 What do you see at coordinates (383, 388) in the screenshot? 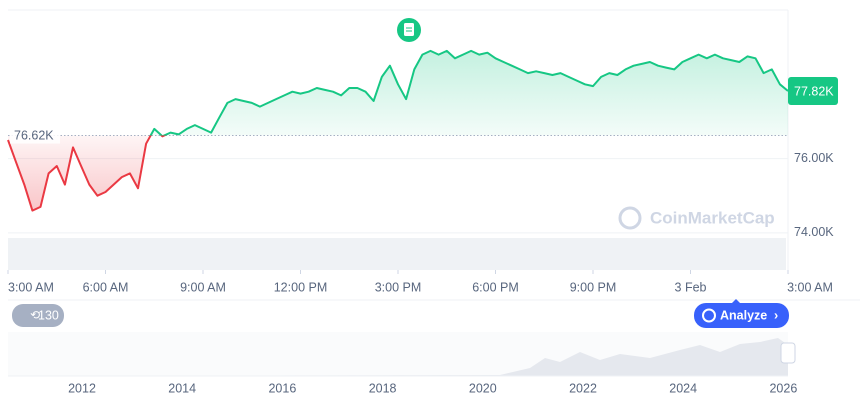
I see `navigator-year: 2018` at bounding box center [383, 388].